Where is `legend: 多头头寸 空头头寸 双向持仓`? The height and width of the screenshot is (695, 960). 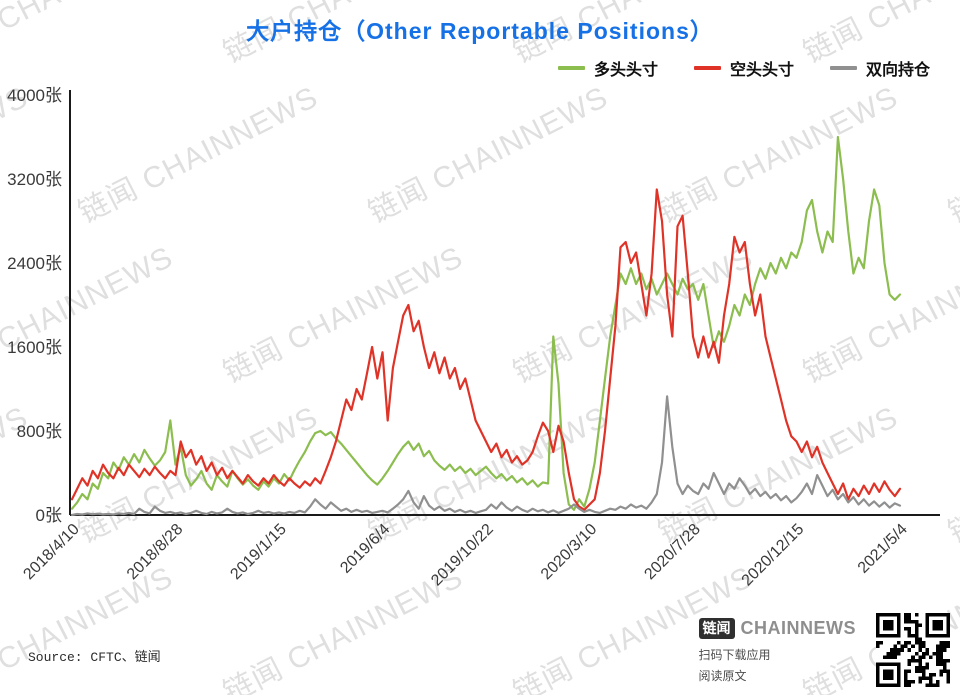 legend: 多头头寸 空头头寸 双向持仓 is located at coordinates (743, 68).